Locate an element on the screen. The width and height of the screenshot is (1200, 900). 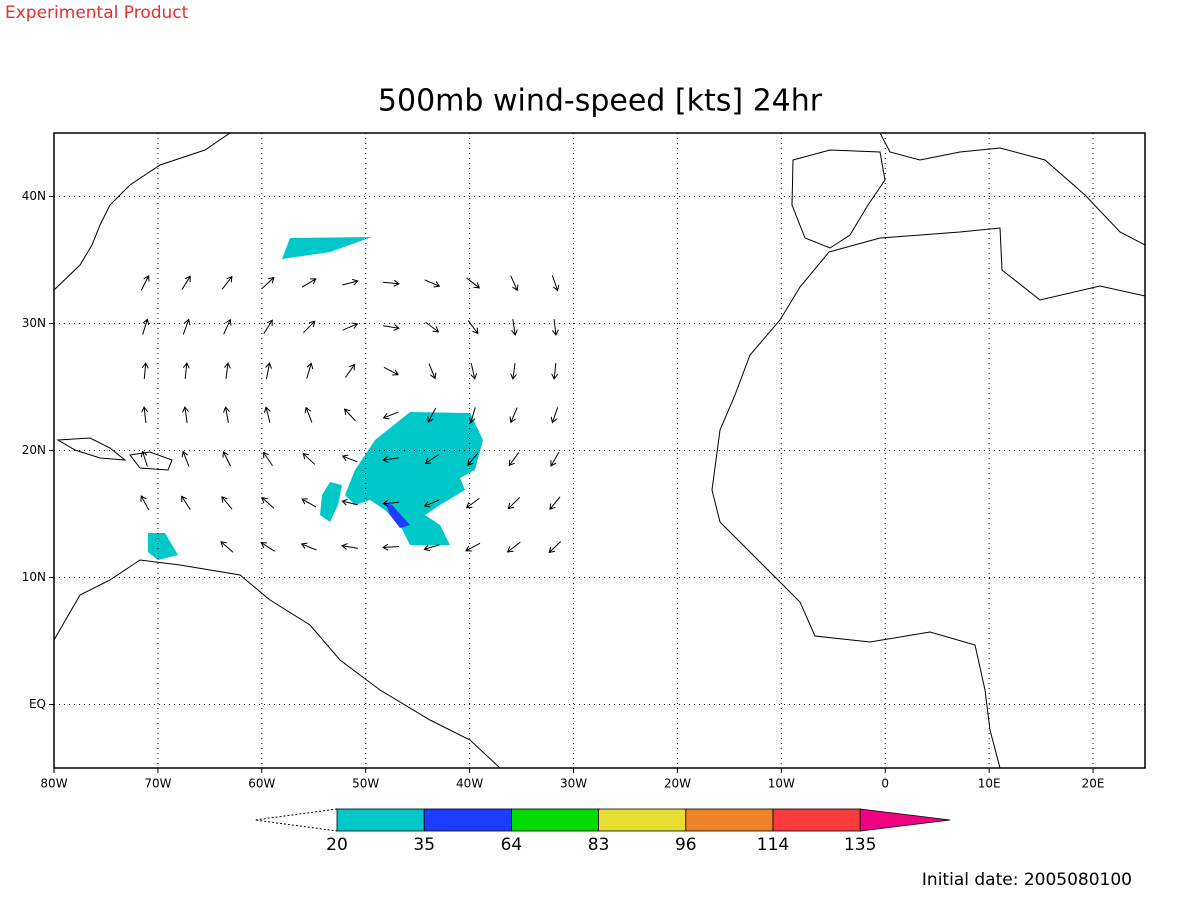
note: Experimental Product is located at coordinates (97, 13).